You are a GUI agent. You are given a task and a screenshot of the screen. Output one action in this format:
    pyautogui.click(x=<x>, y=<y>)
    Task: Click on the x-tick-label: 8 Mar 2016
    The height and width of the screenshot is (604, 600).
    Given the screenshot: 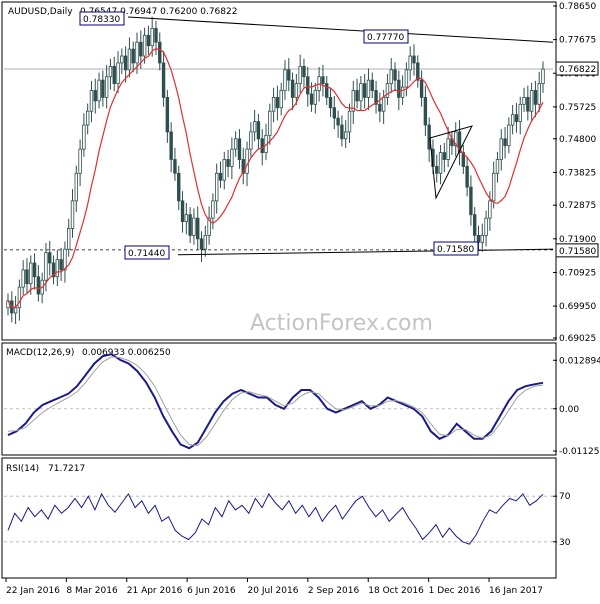 What is the action you would take?
    pyautogui.click(x=92, y=591)
    